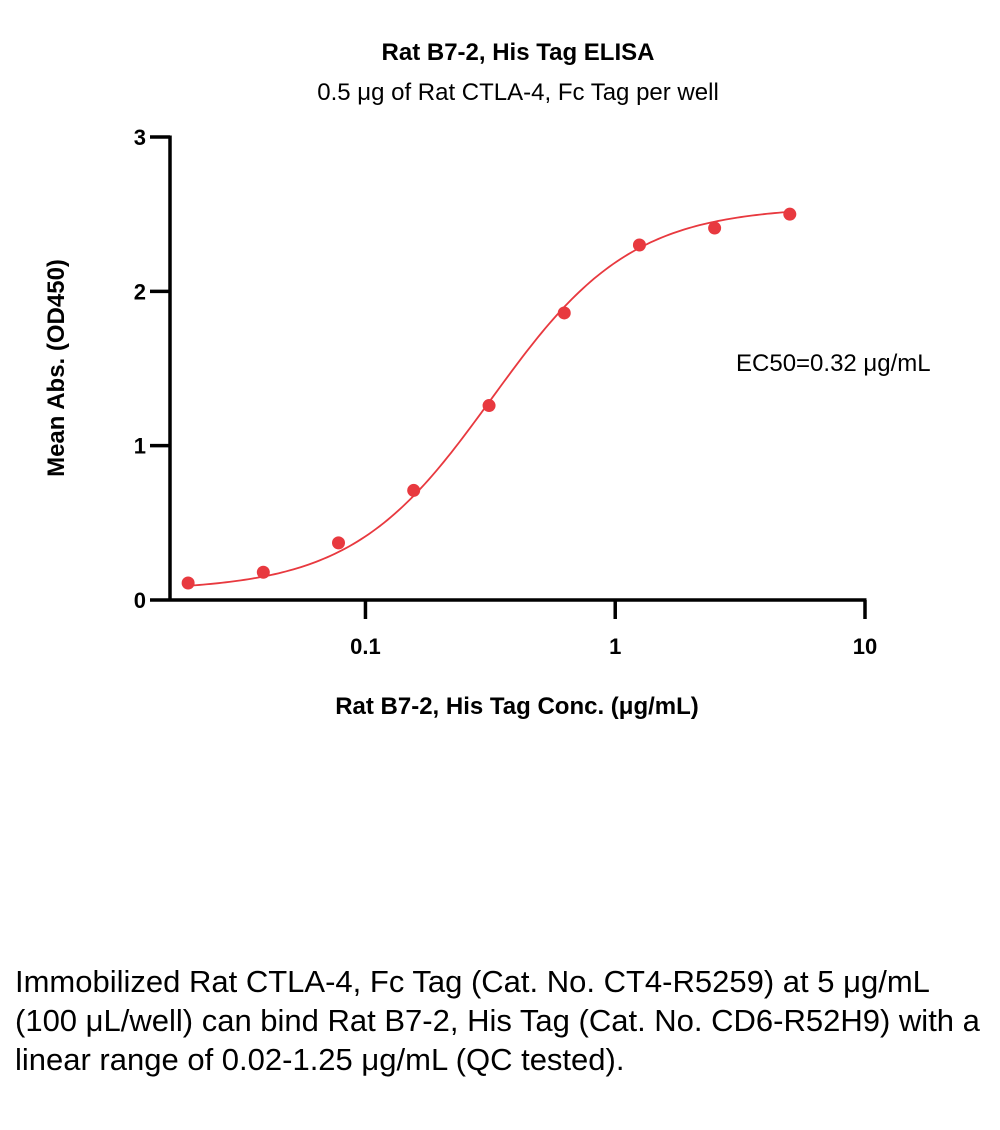 The height and width of the screenshot is (1130, 1000). What do you see at coordinates (140, 137) in the screenshot?
I see `y-tick-label: 3` at bounding box center [140, 137].